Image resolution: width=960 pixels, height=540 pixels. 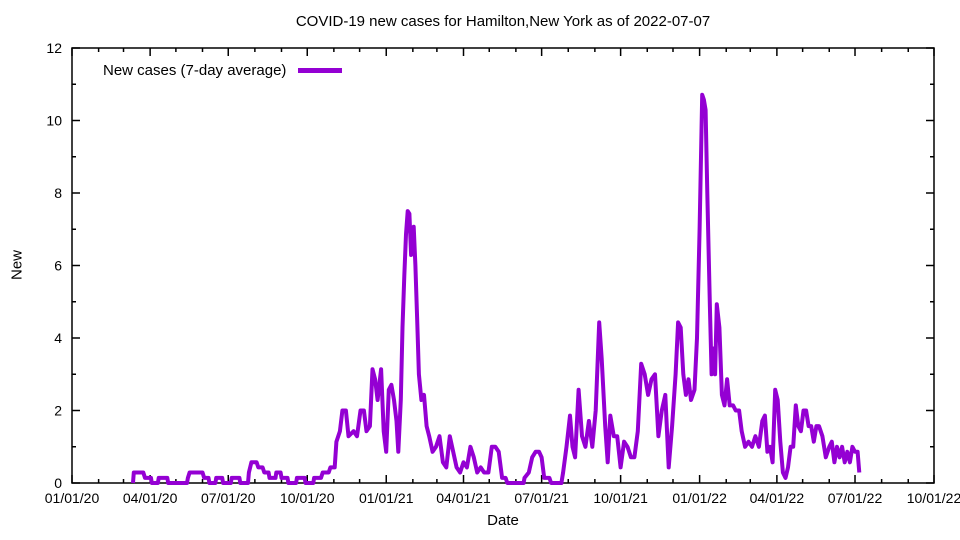 What do you see at coordinates (777, 498) in the screenshot?
I see `x-tick-label: 04/01/22` at bounding box center [777, 498].